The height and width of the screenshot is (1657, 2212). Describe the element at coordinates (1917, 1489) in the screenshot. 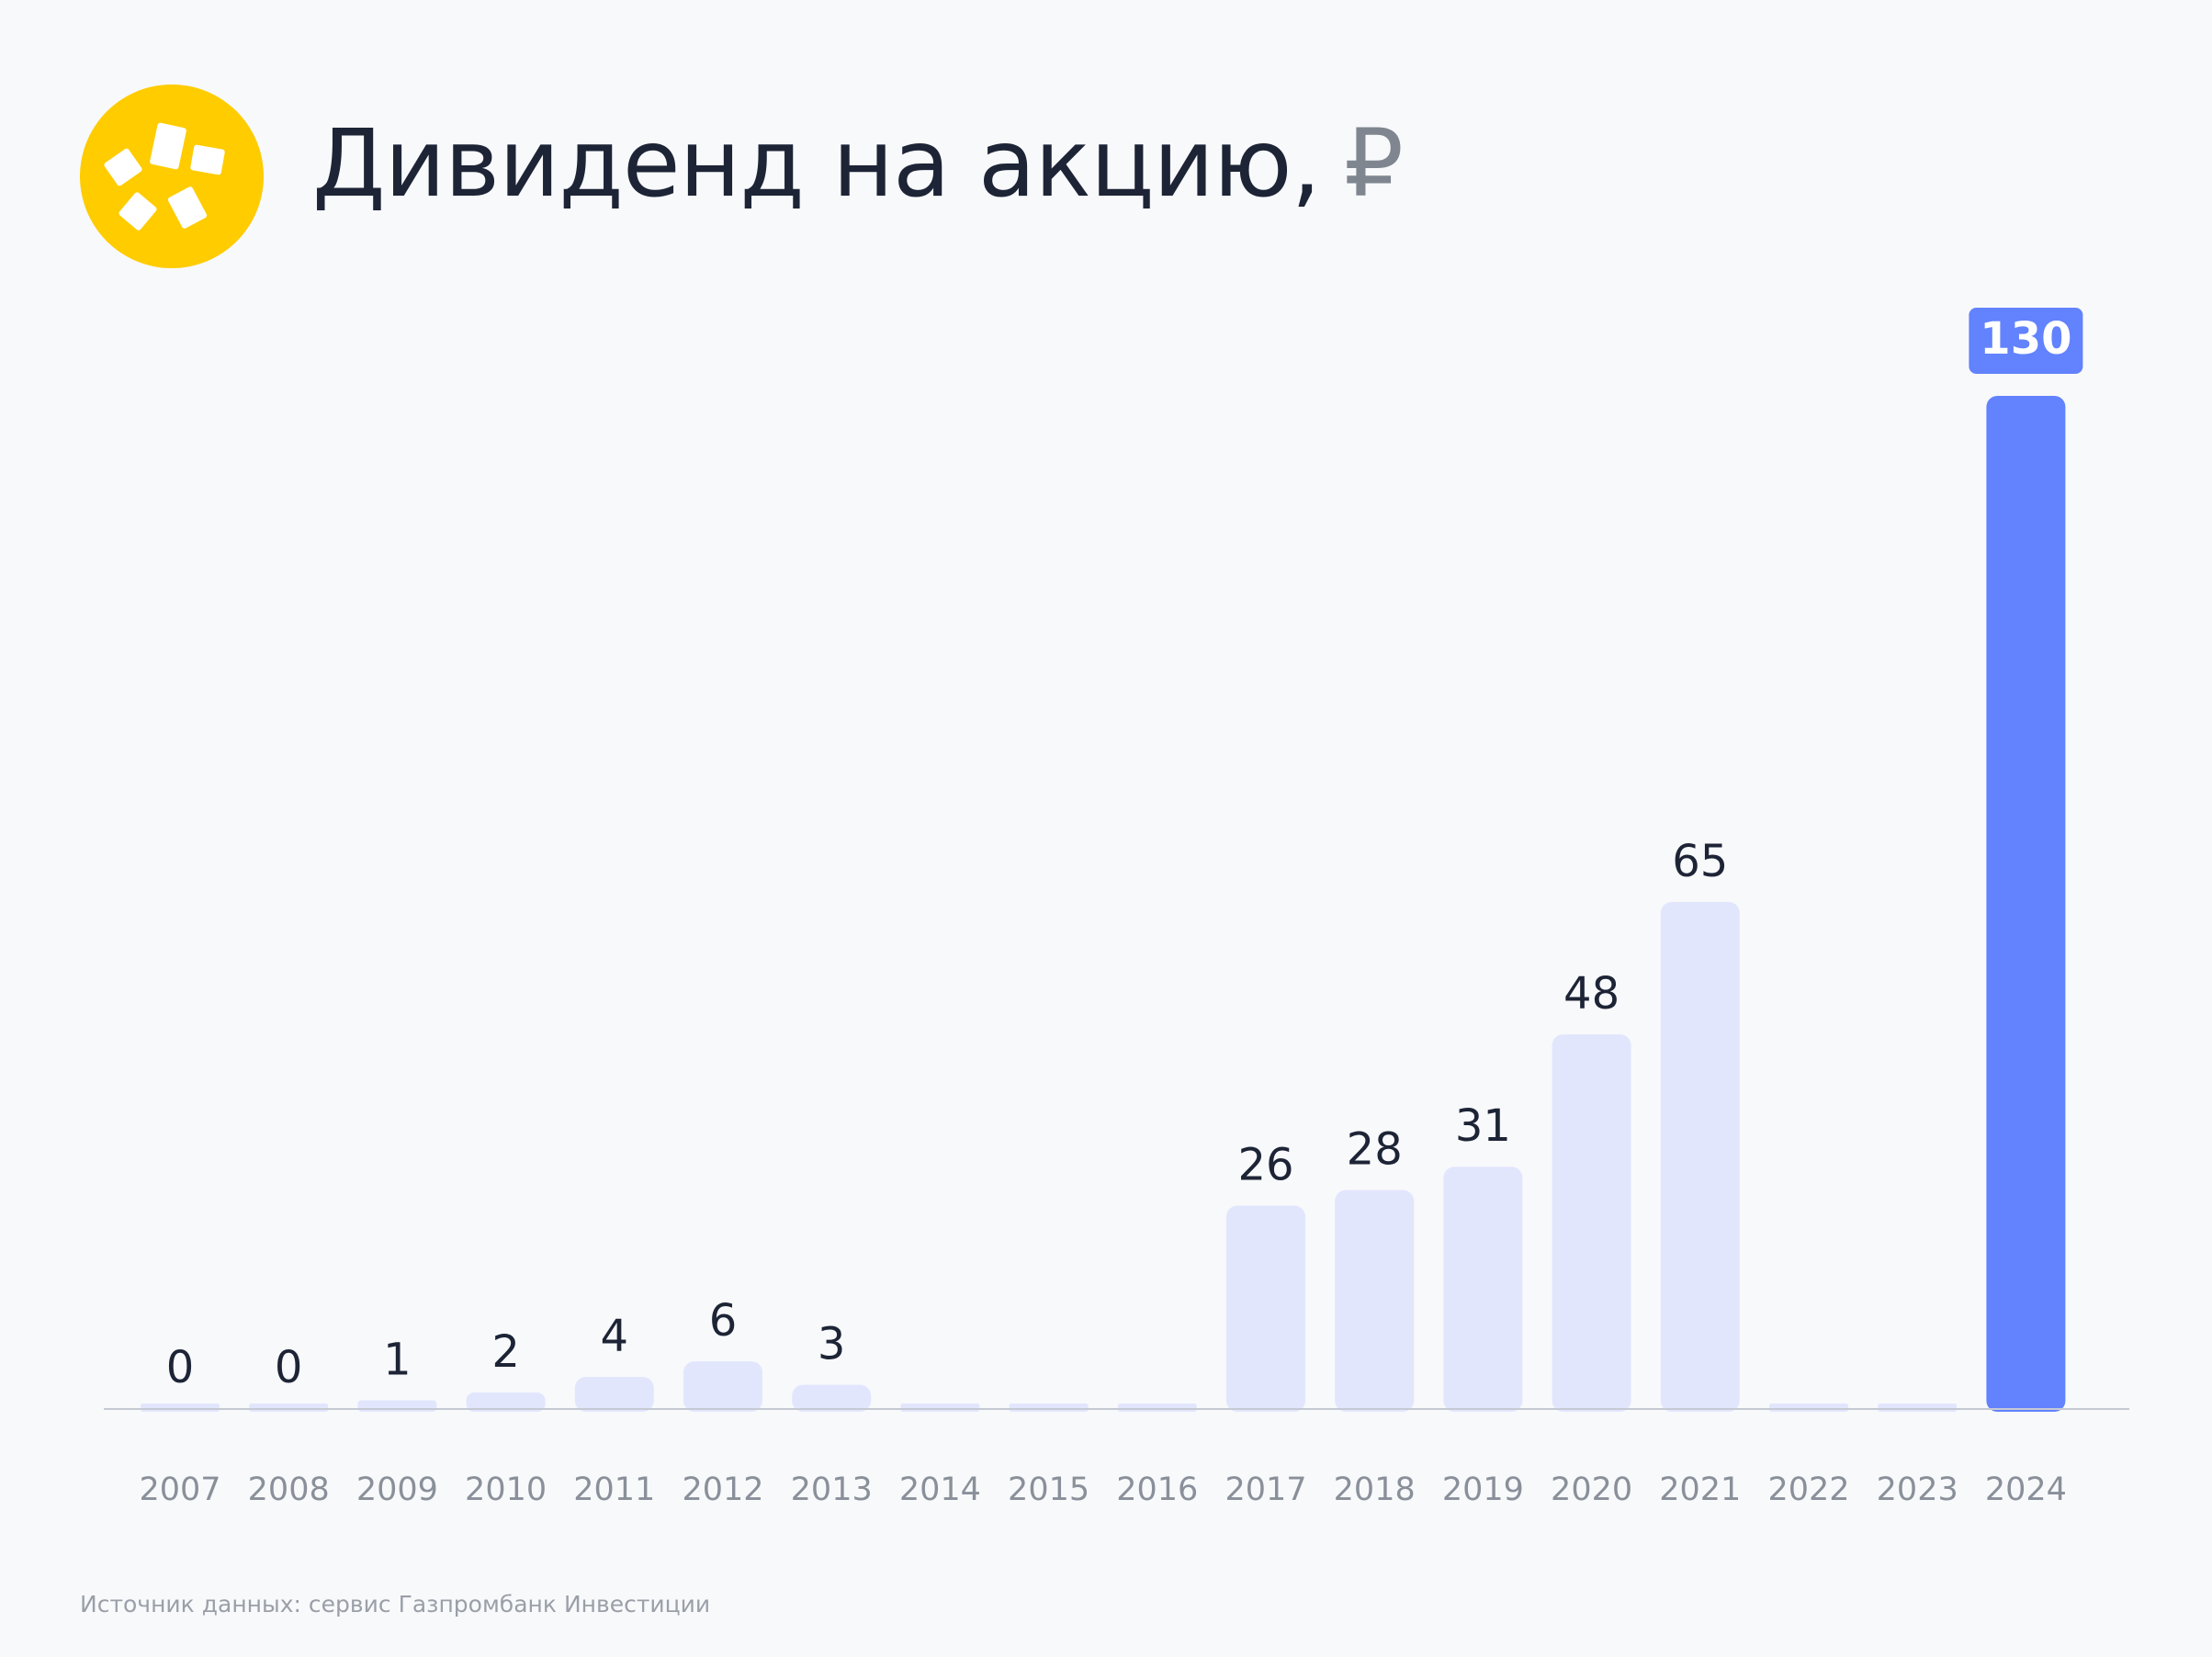

I see `x-tick-2023: 2023` at that location.